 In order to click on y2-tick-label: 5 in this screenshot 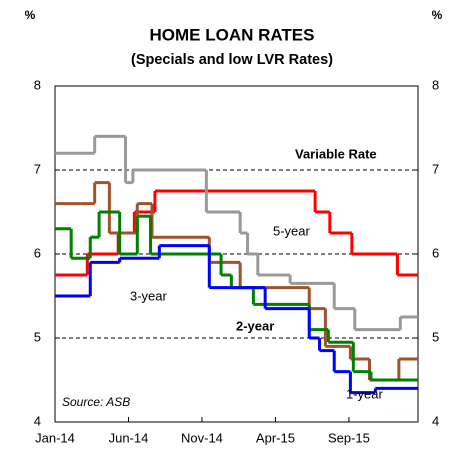, I will do `click(435, 336)`.